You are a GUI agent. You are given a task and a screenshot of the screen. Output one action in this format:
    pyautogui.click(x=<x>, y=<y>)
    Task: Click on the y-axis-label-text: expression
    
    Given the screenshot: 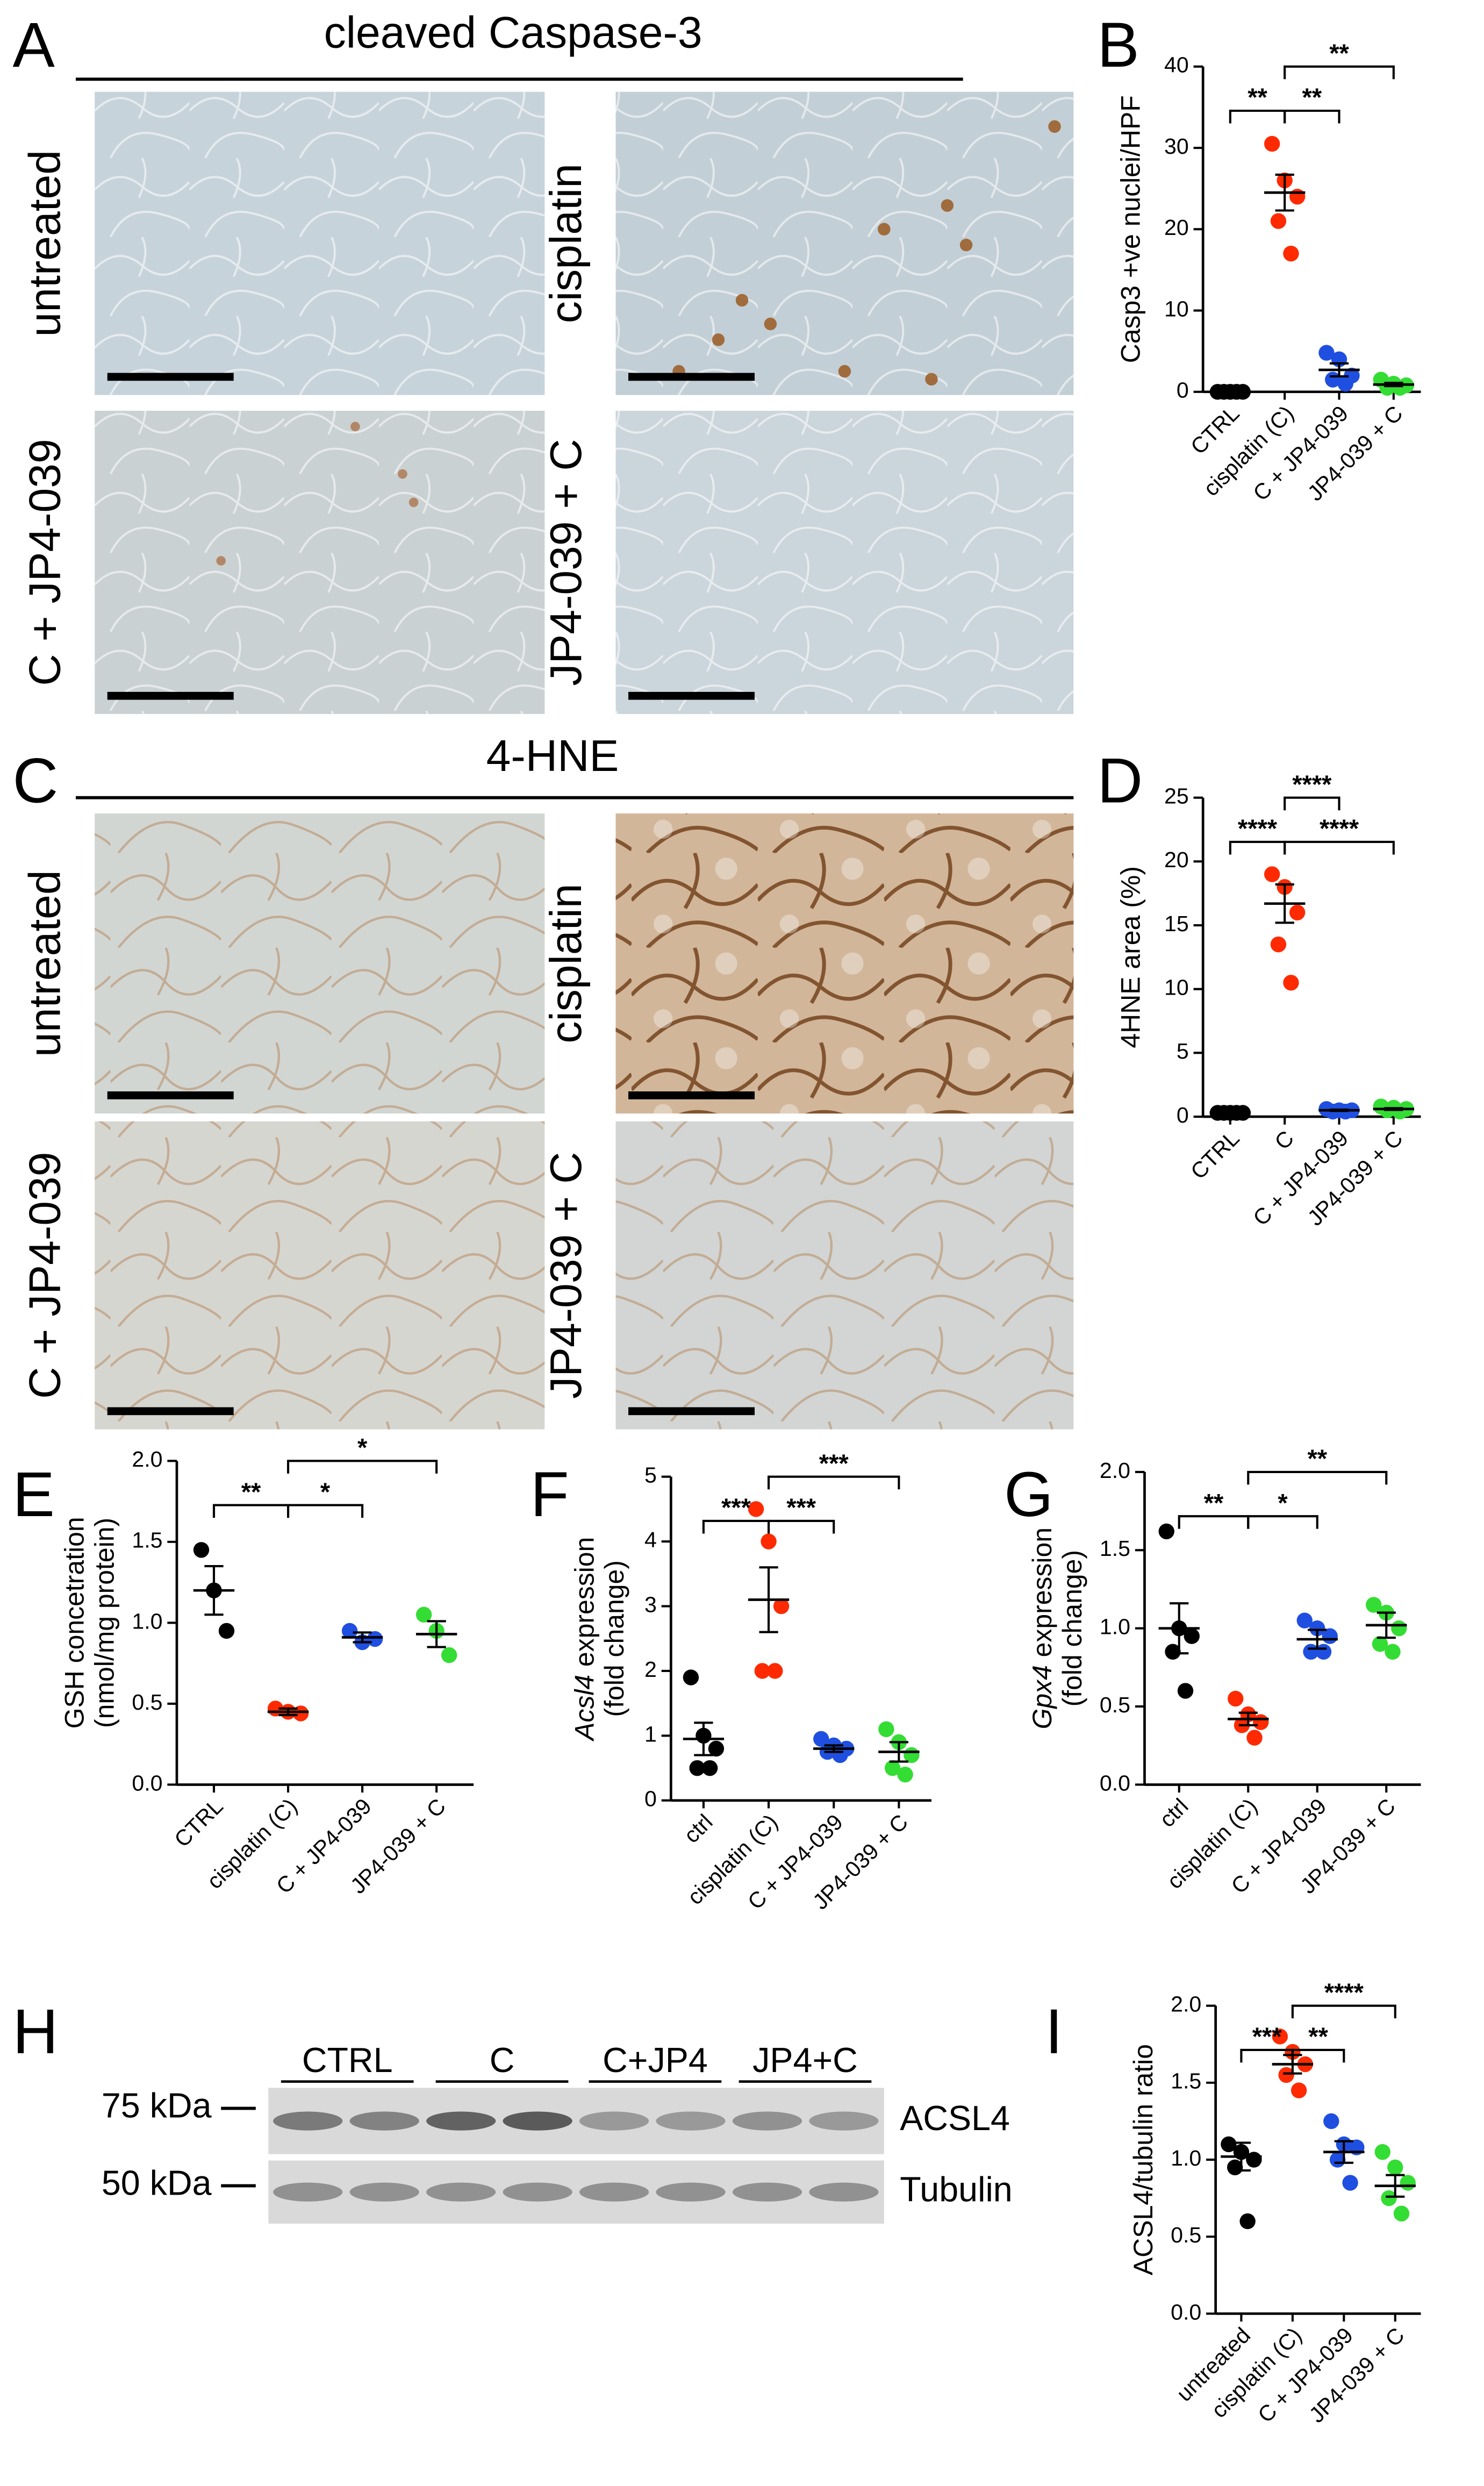 What is the action you would take?
    pyautogui.click(x=584, y=1602)
    